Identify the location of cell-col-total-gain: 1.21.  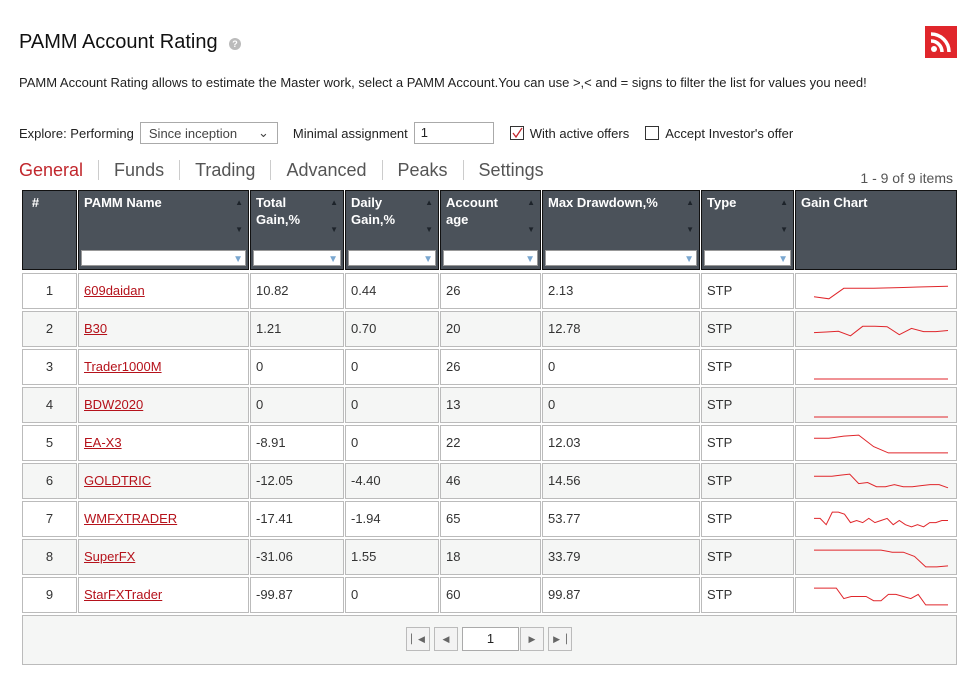
(297, 329).